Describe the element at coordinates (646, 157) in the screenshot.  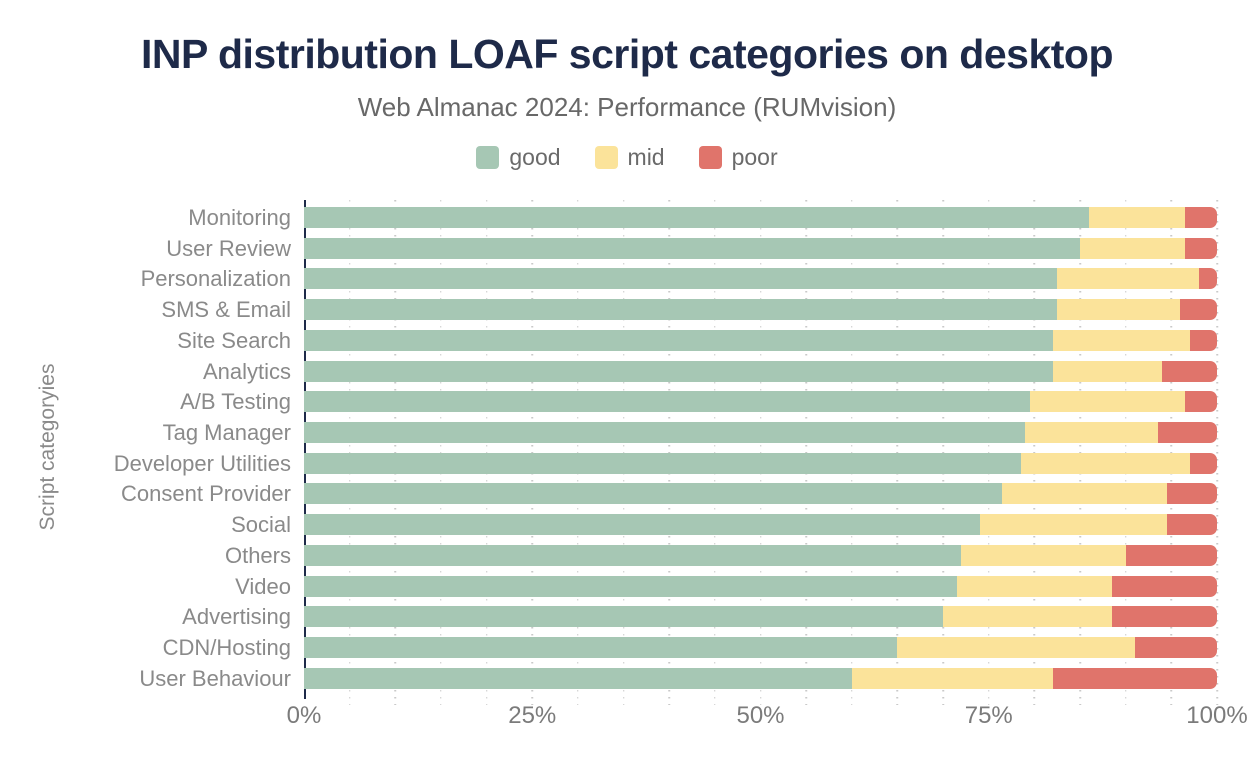
I see `legend-label: mid` at that location.